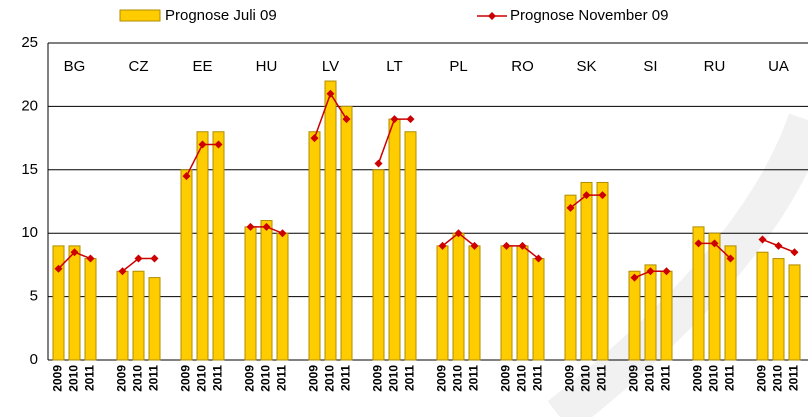 The height and width of the screenshot is (417, 808). I want to click on group-label: RU, so click(715, 66).